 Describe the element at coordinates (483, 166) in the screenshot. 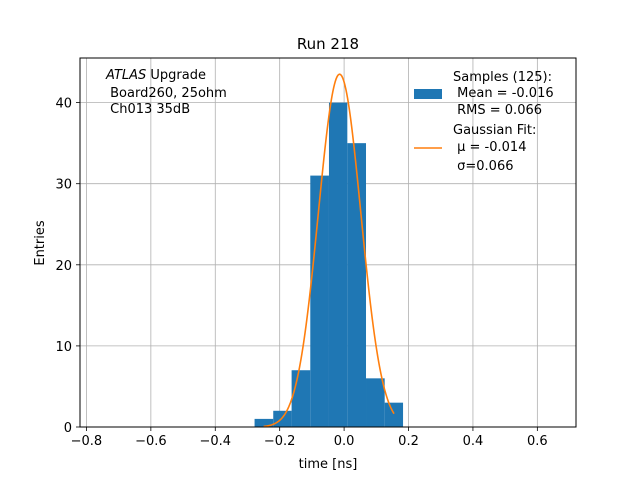

I see `legend-fit-line-3: σ=0.066` at that location.